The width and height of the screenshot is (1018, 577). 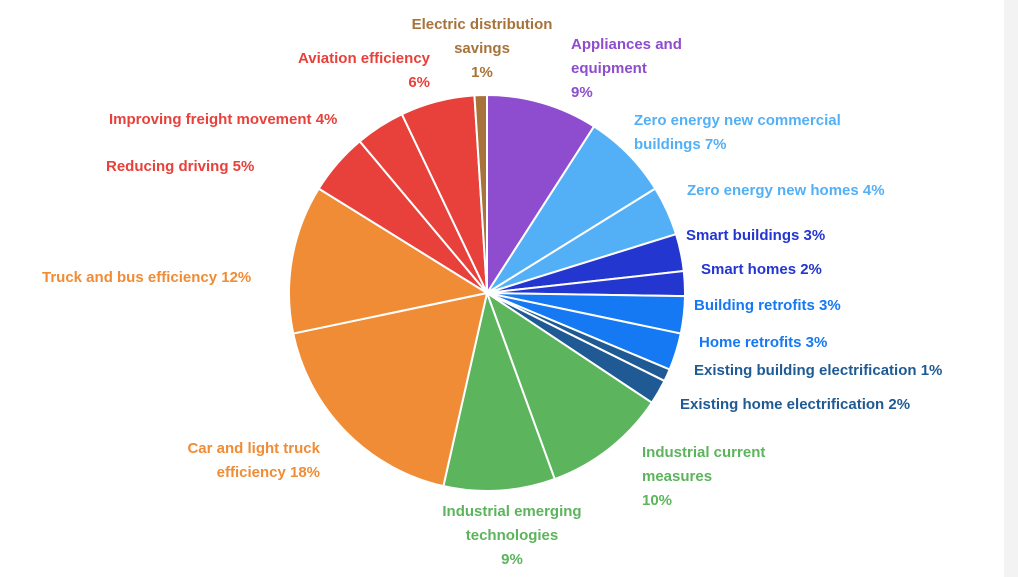 I want to click on label-reducing-driving: Reducing driving 5%, so click(x=180, y=166).